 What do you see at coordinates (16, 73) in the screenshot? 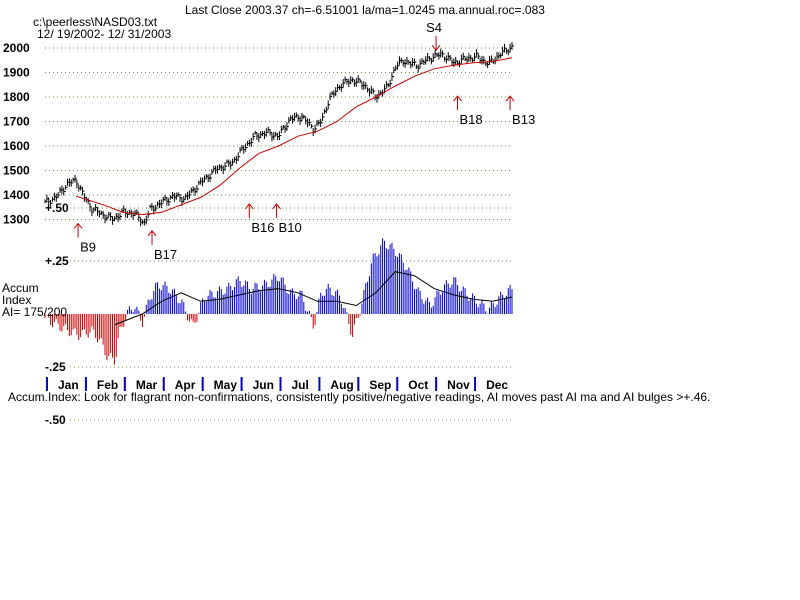
I see `price-y-tick: 1900` at bounding box center [16, 73].